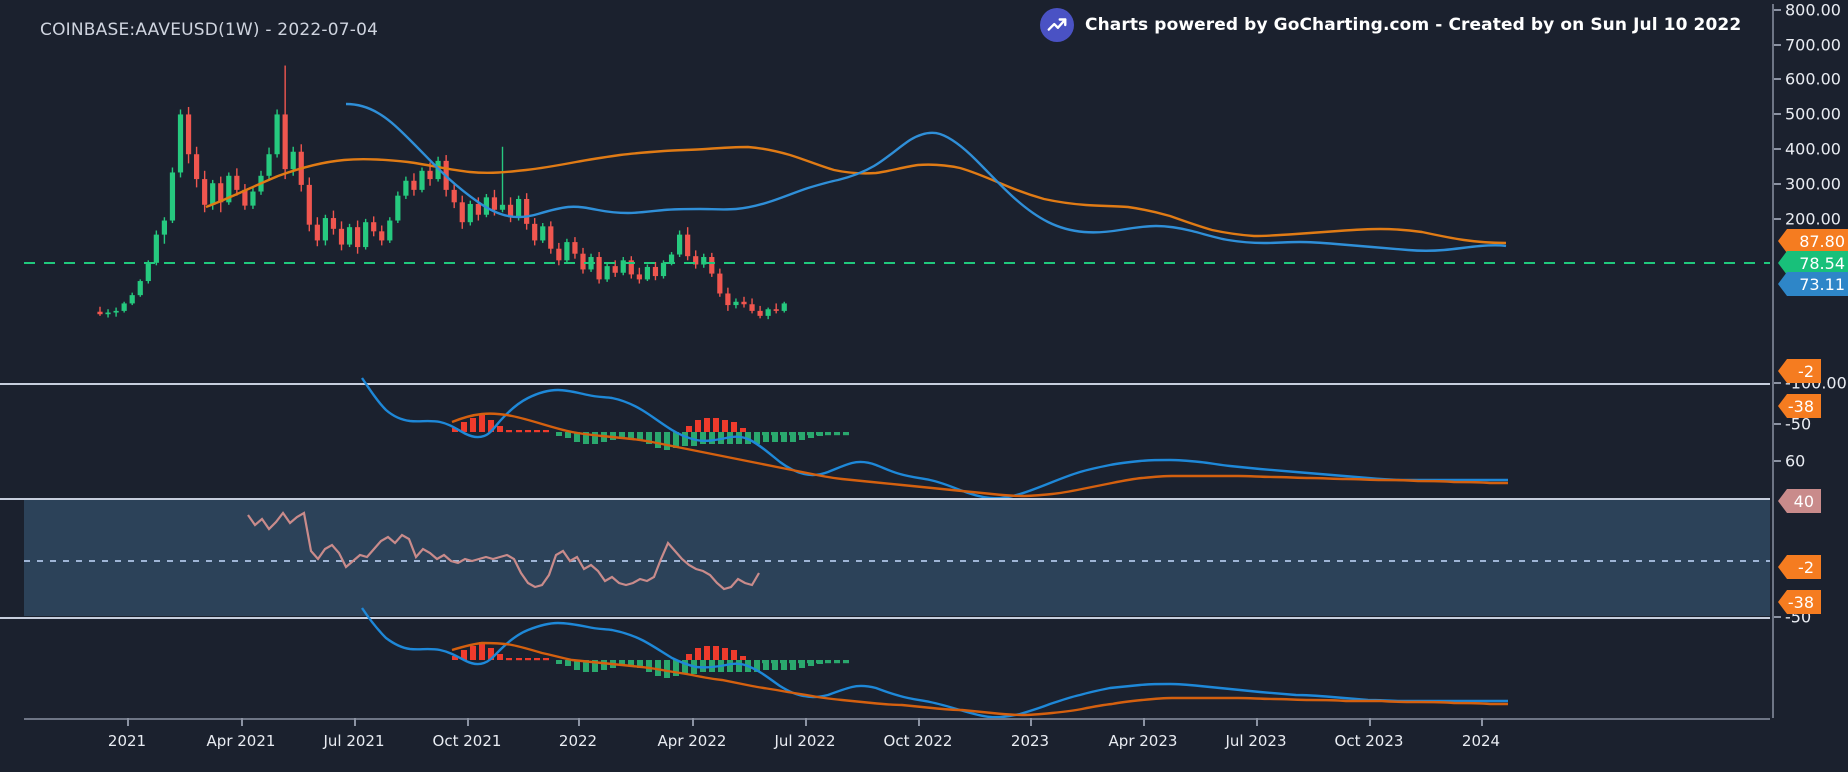 The image size is (1848, 772). I want to click on rsi-value-tag: 40, so click(1799, 501).